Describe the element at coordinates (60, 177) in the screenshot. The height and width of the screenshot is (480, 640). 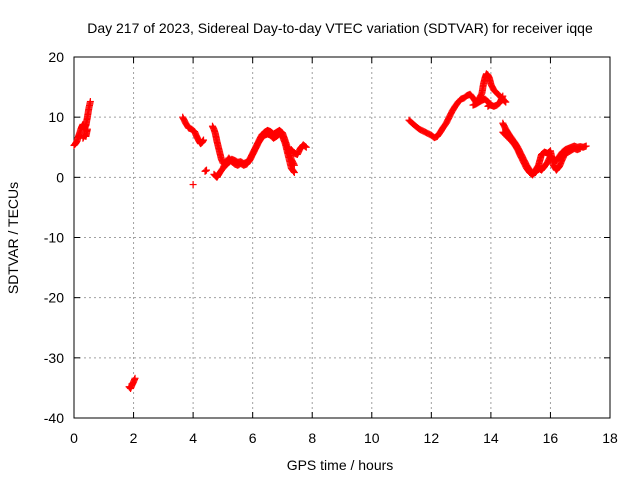
I see `y-tick-label: 0` at that location.